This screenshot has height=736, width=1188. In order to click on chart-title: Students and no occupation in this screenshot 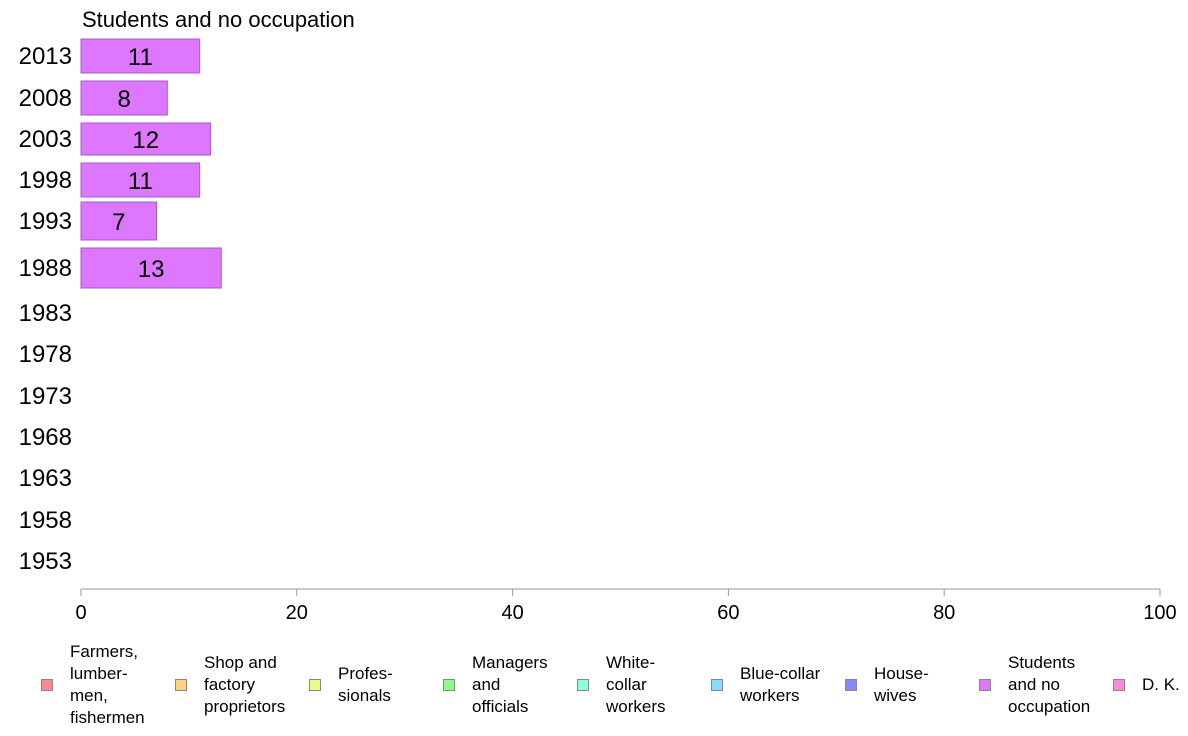, I will do `click(218, 19)`.